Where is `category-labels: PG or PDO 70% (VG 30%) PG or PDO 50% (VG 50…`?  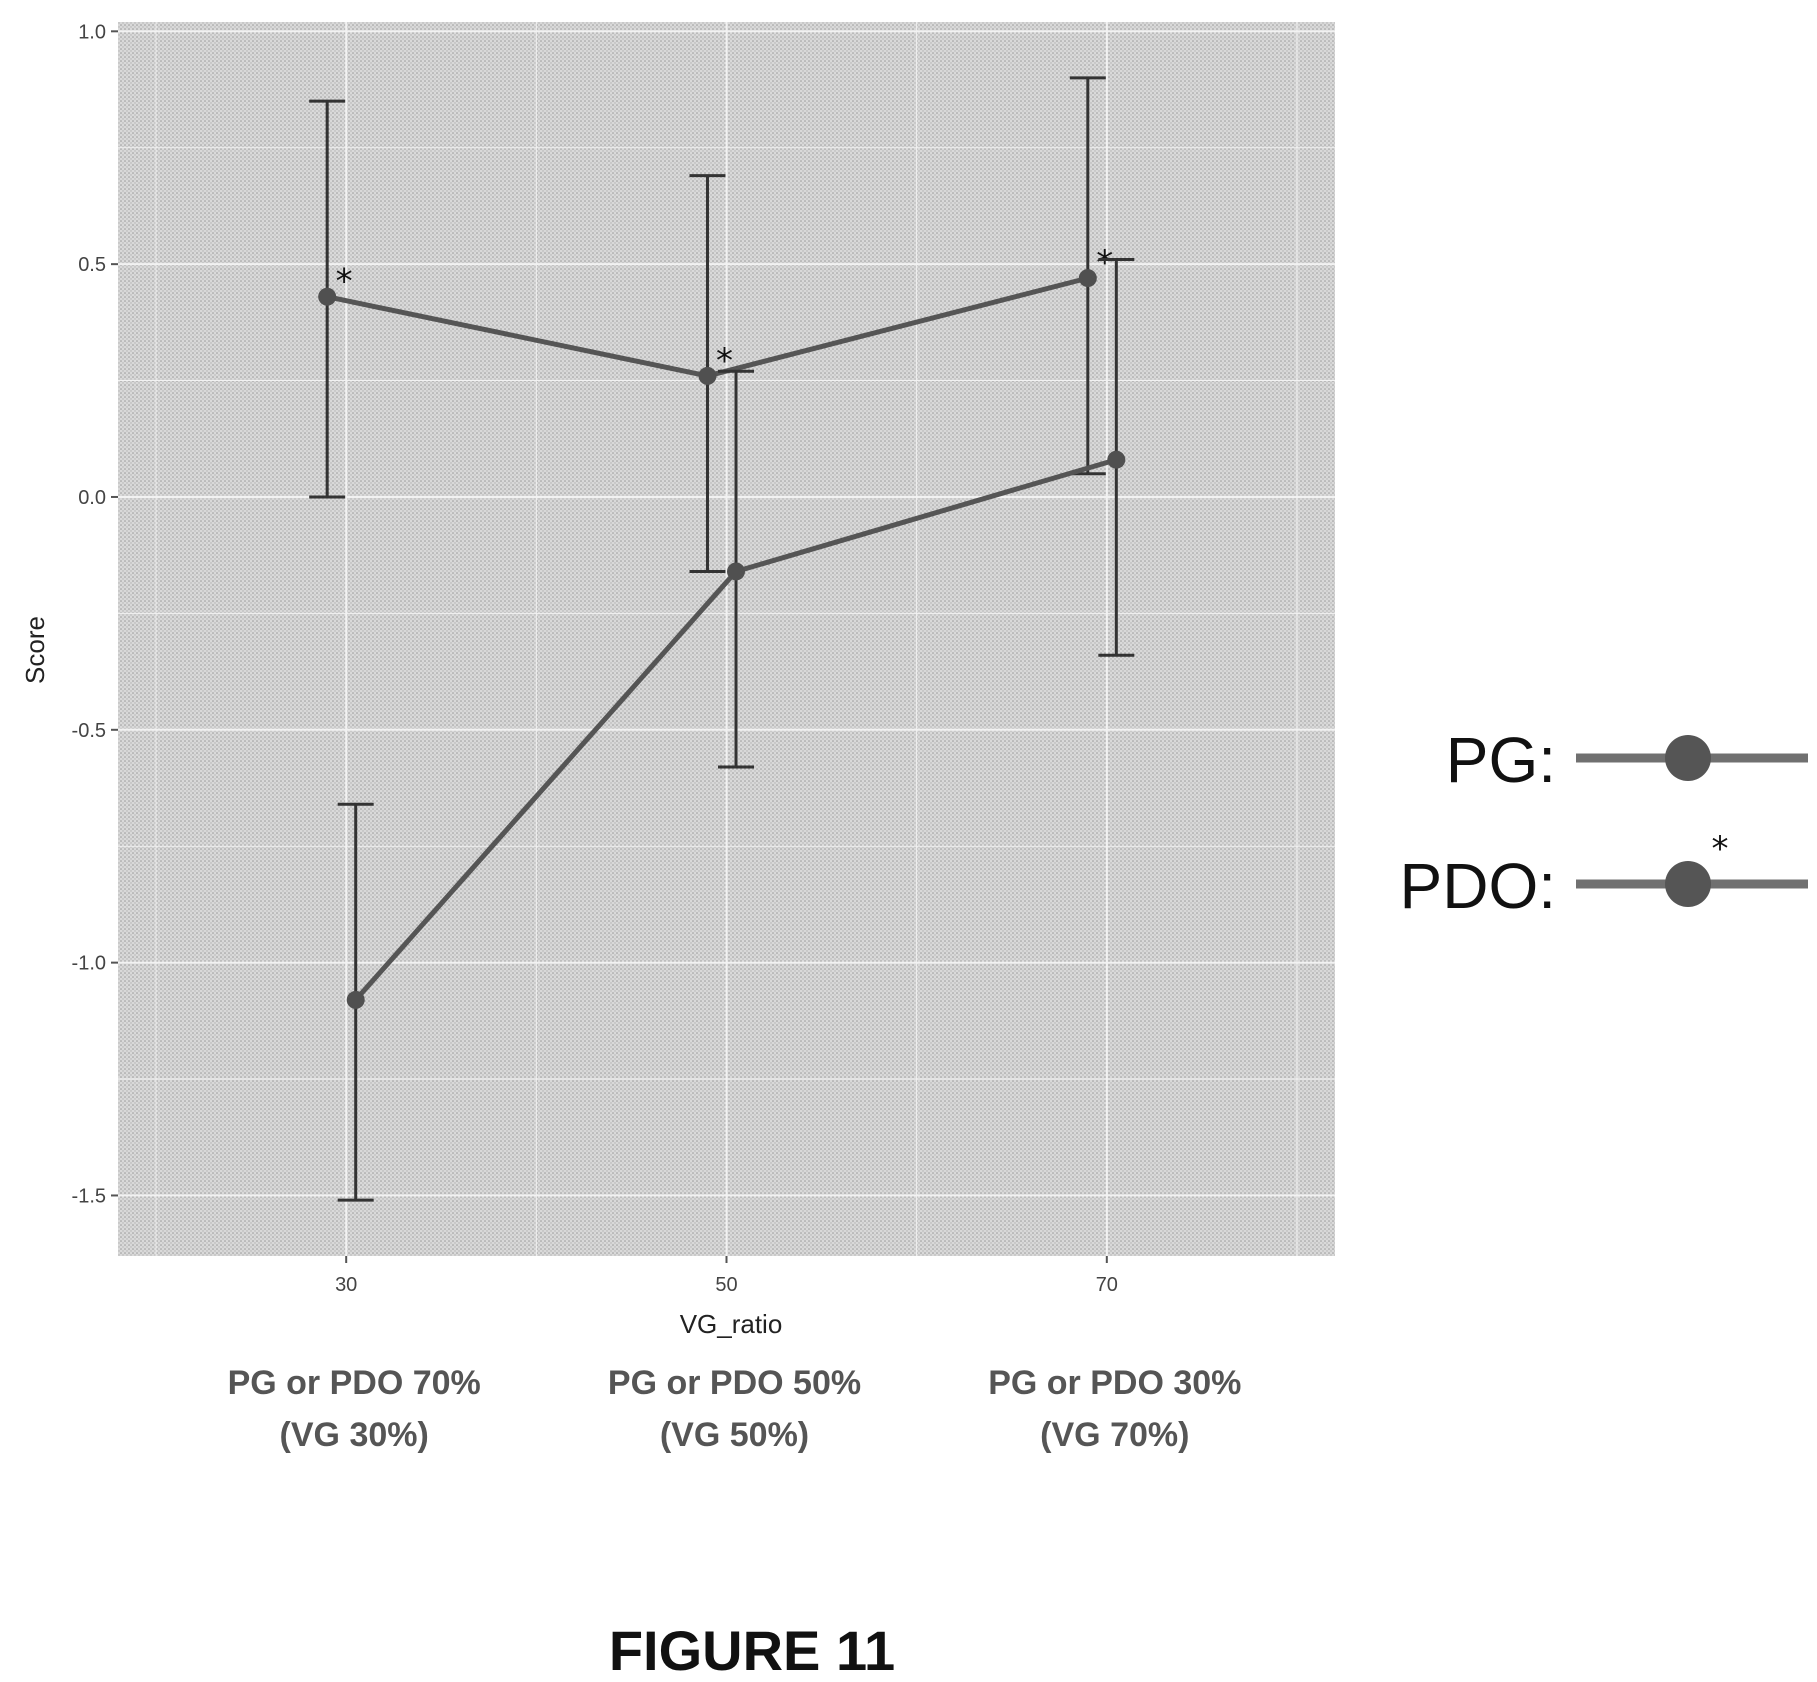 category-labels: PG or PDO 70% (VG 30%) PG or PDO 50% (VG 50… is located at coordinates (735, 1409).